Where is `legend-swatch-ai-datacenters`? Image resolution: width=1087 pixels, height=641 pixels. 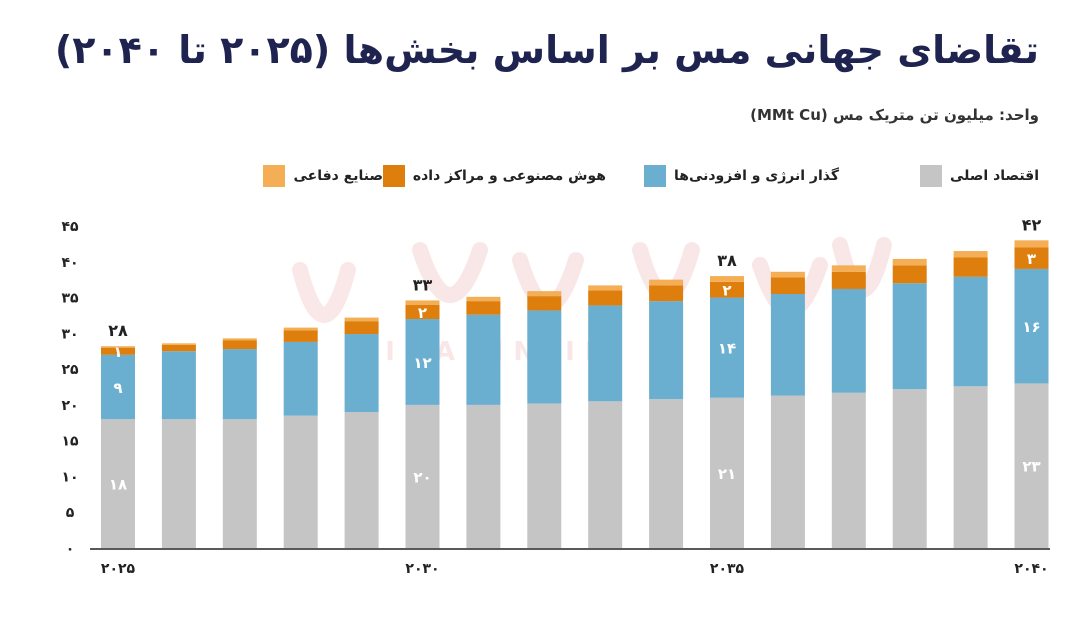 legend-swatch-ai-datacenters is located at coordinates (393, 176).